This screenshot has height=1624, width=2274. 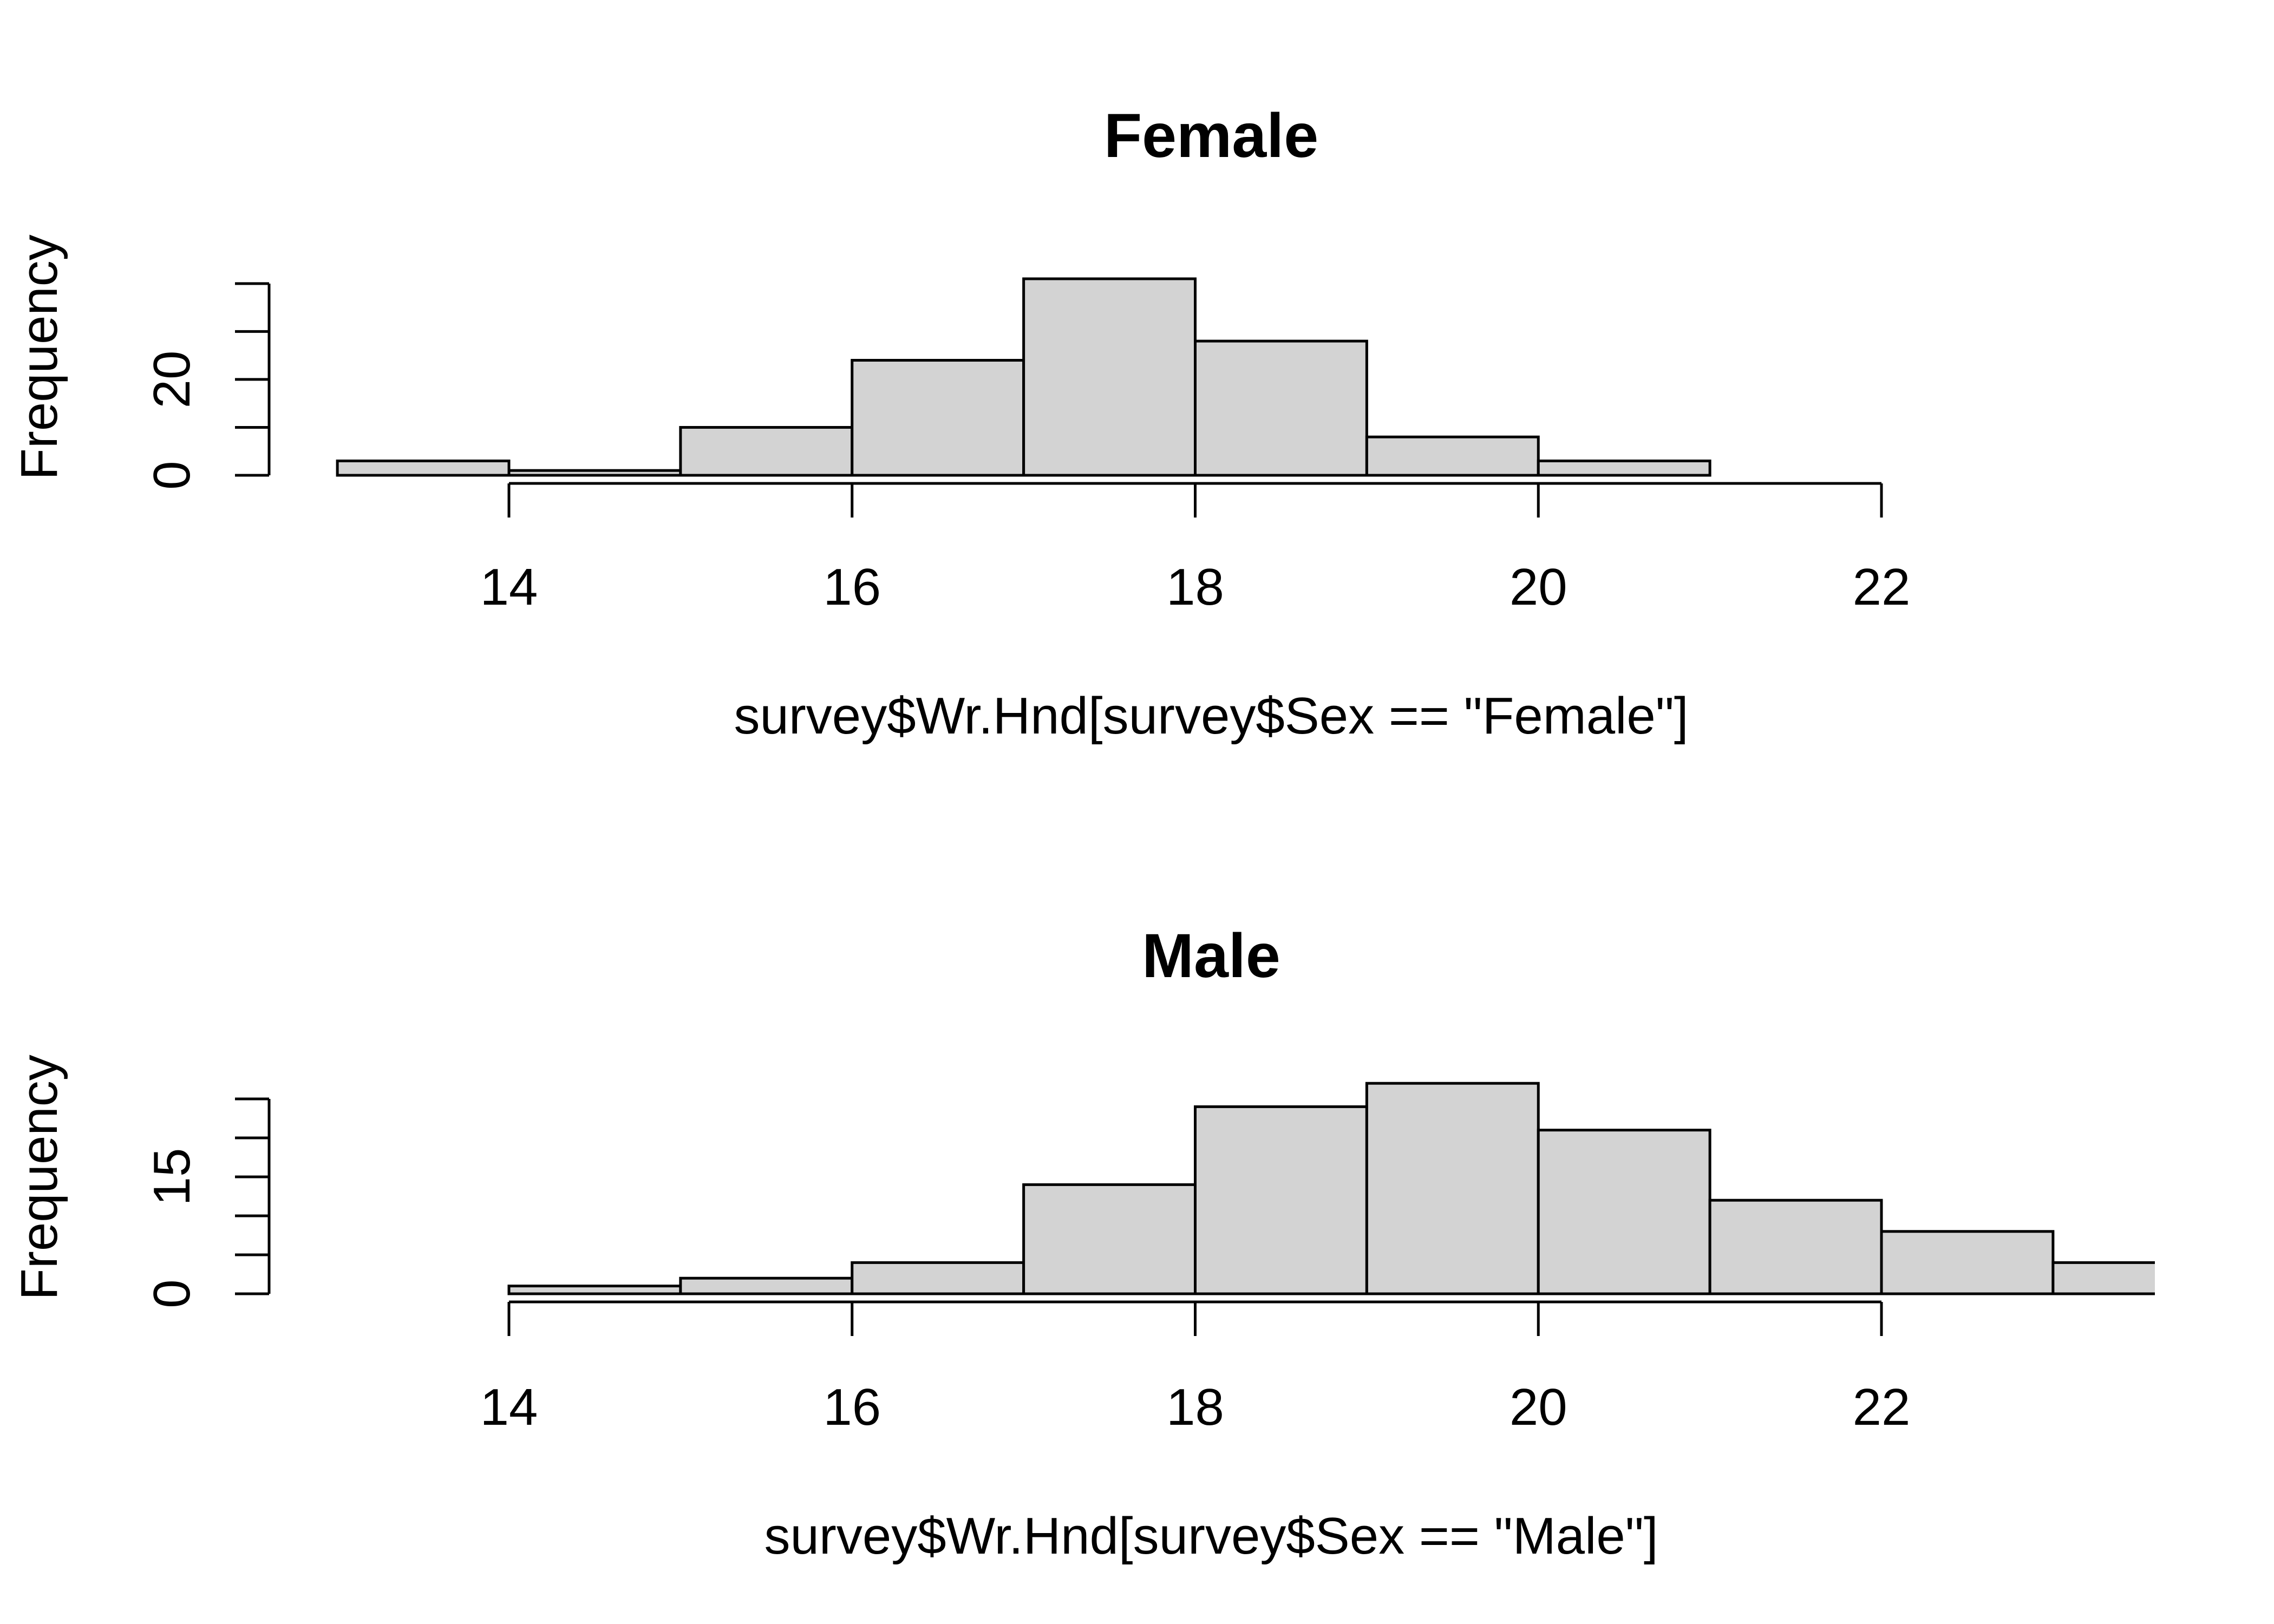 I want to click on chart-title: Male, so click(x=1211, y=956).